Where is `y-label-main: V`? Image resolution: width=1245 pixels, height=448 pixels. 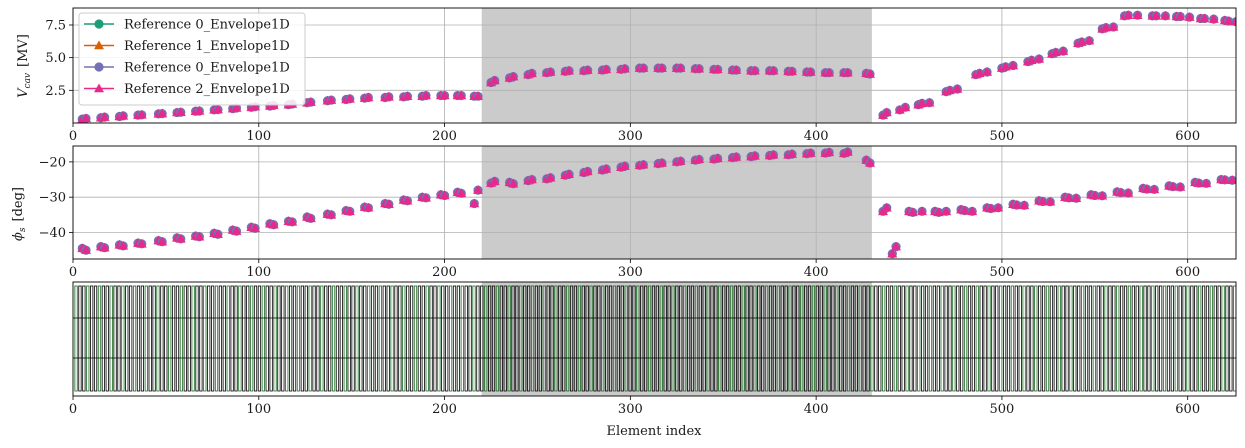 y-label-main: V is located at coordinates (23, 92).